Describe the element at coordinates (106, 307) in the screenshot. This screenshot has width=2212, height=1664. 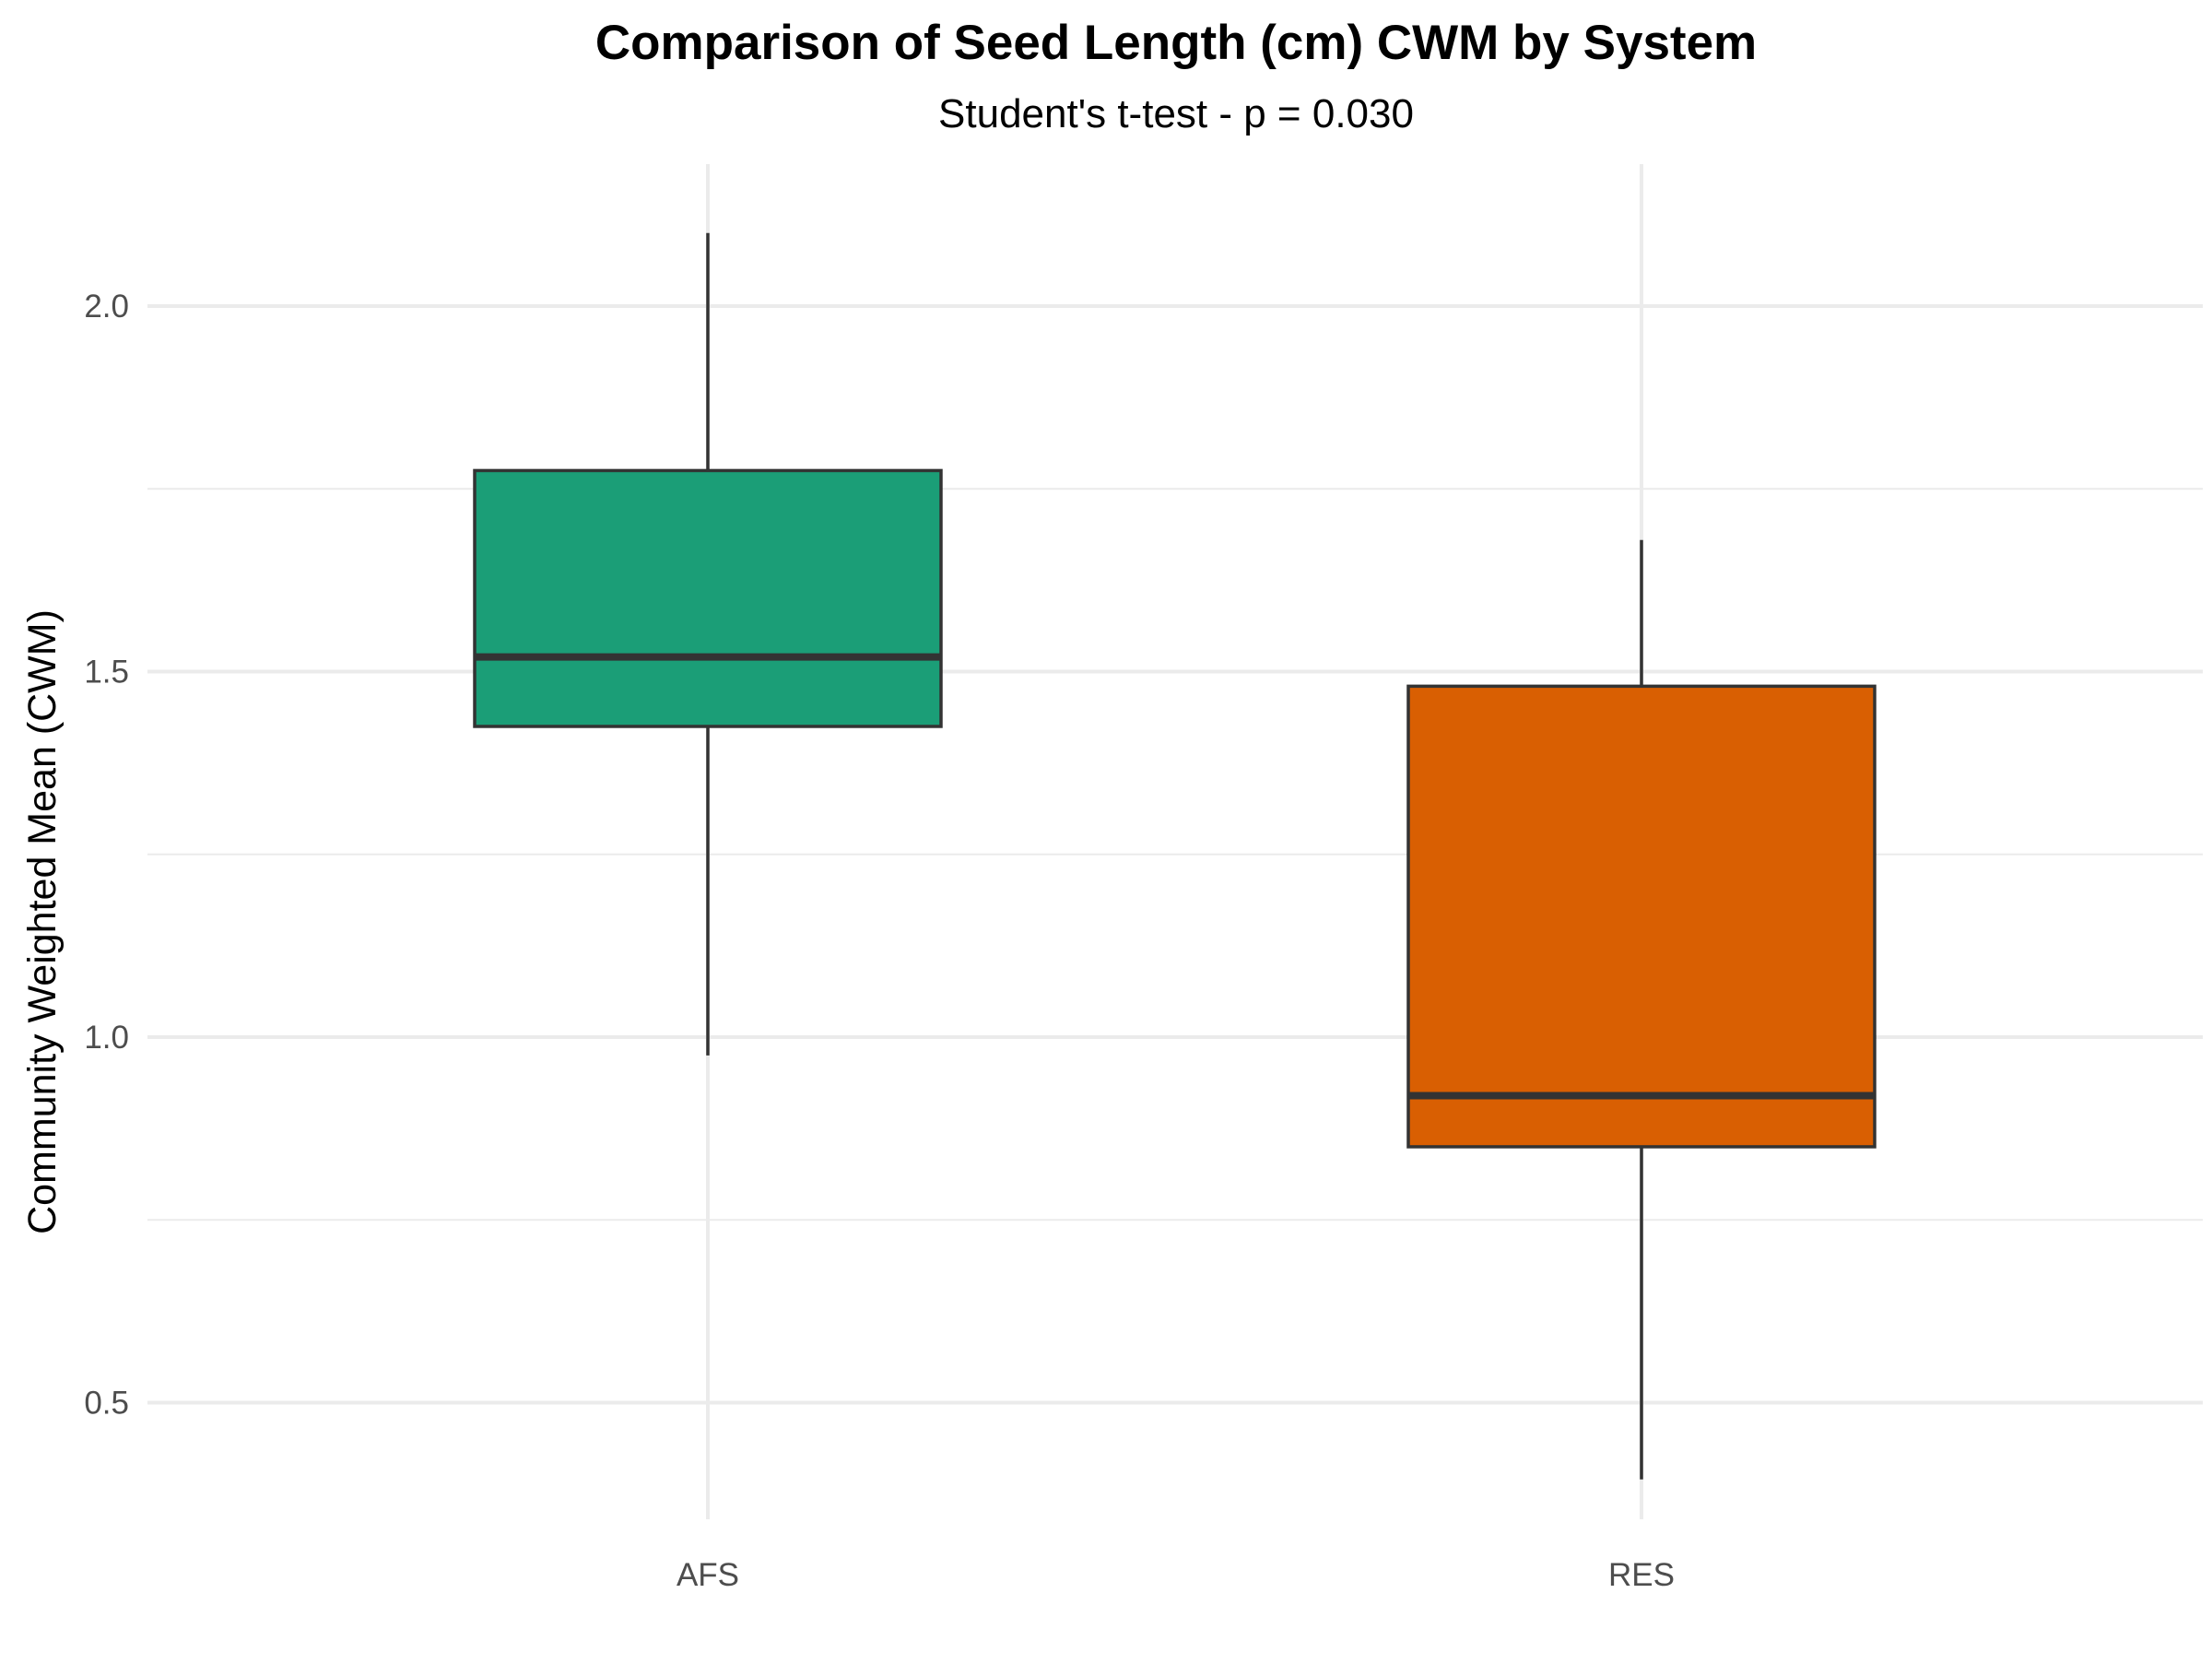
I see `y-tick-label: 2.0` at that location.